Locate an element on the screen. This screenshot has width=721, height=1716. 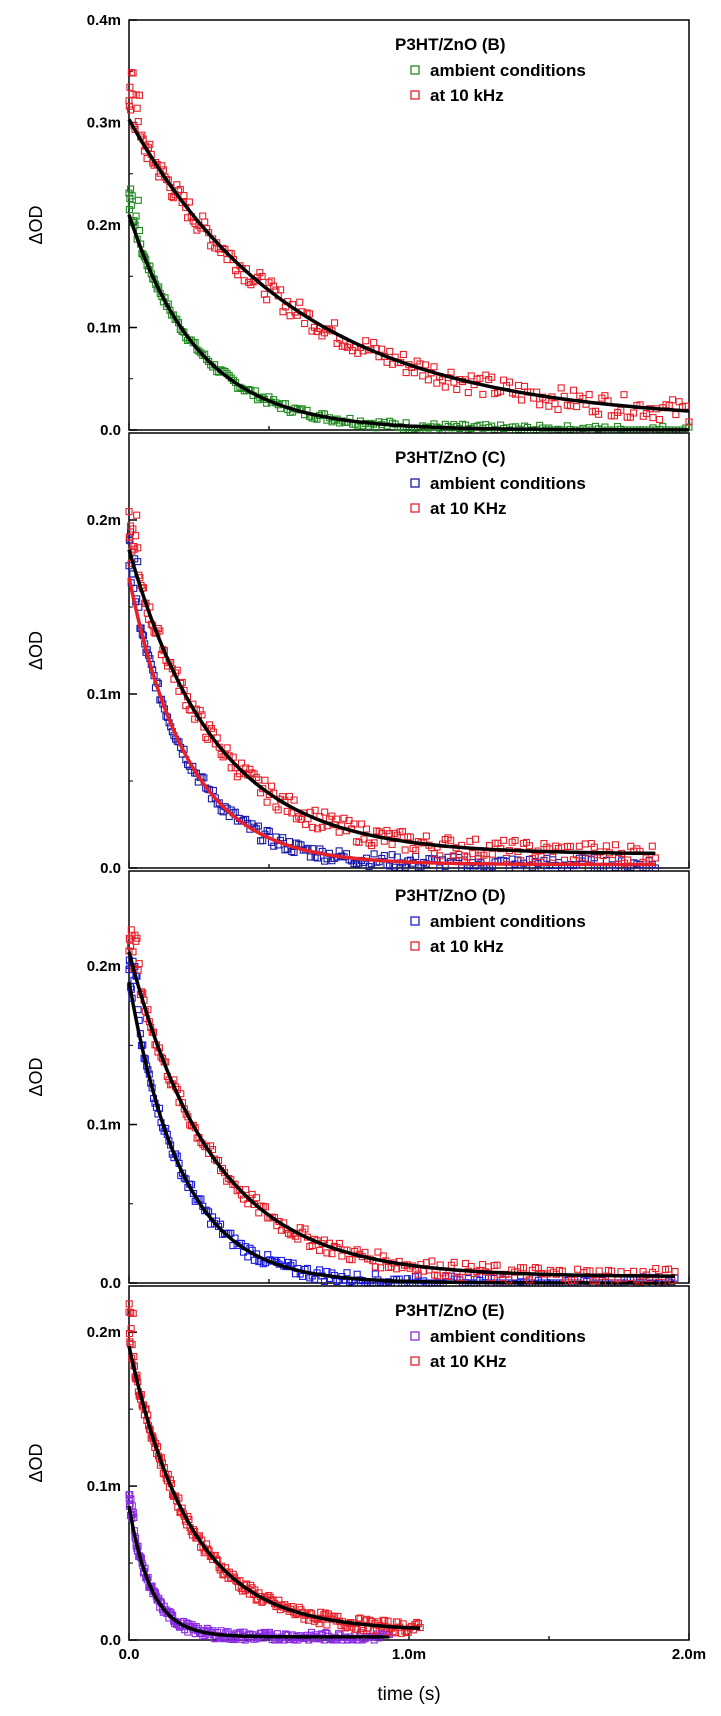
panel-title: P3HT/ZnO (C) is located at coordinates (450, 457).